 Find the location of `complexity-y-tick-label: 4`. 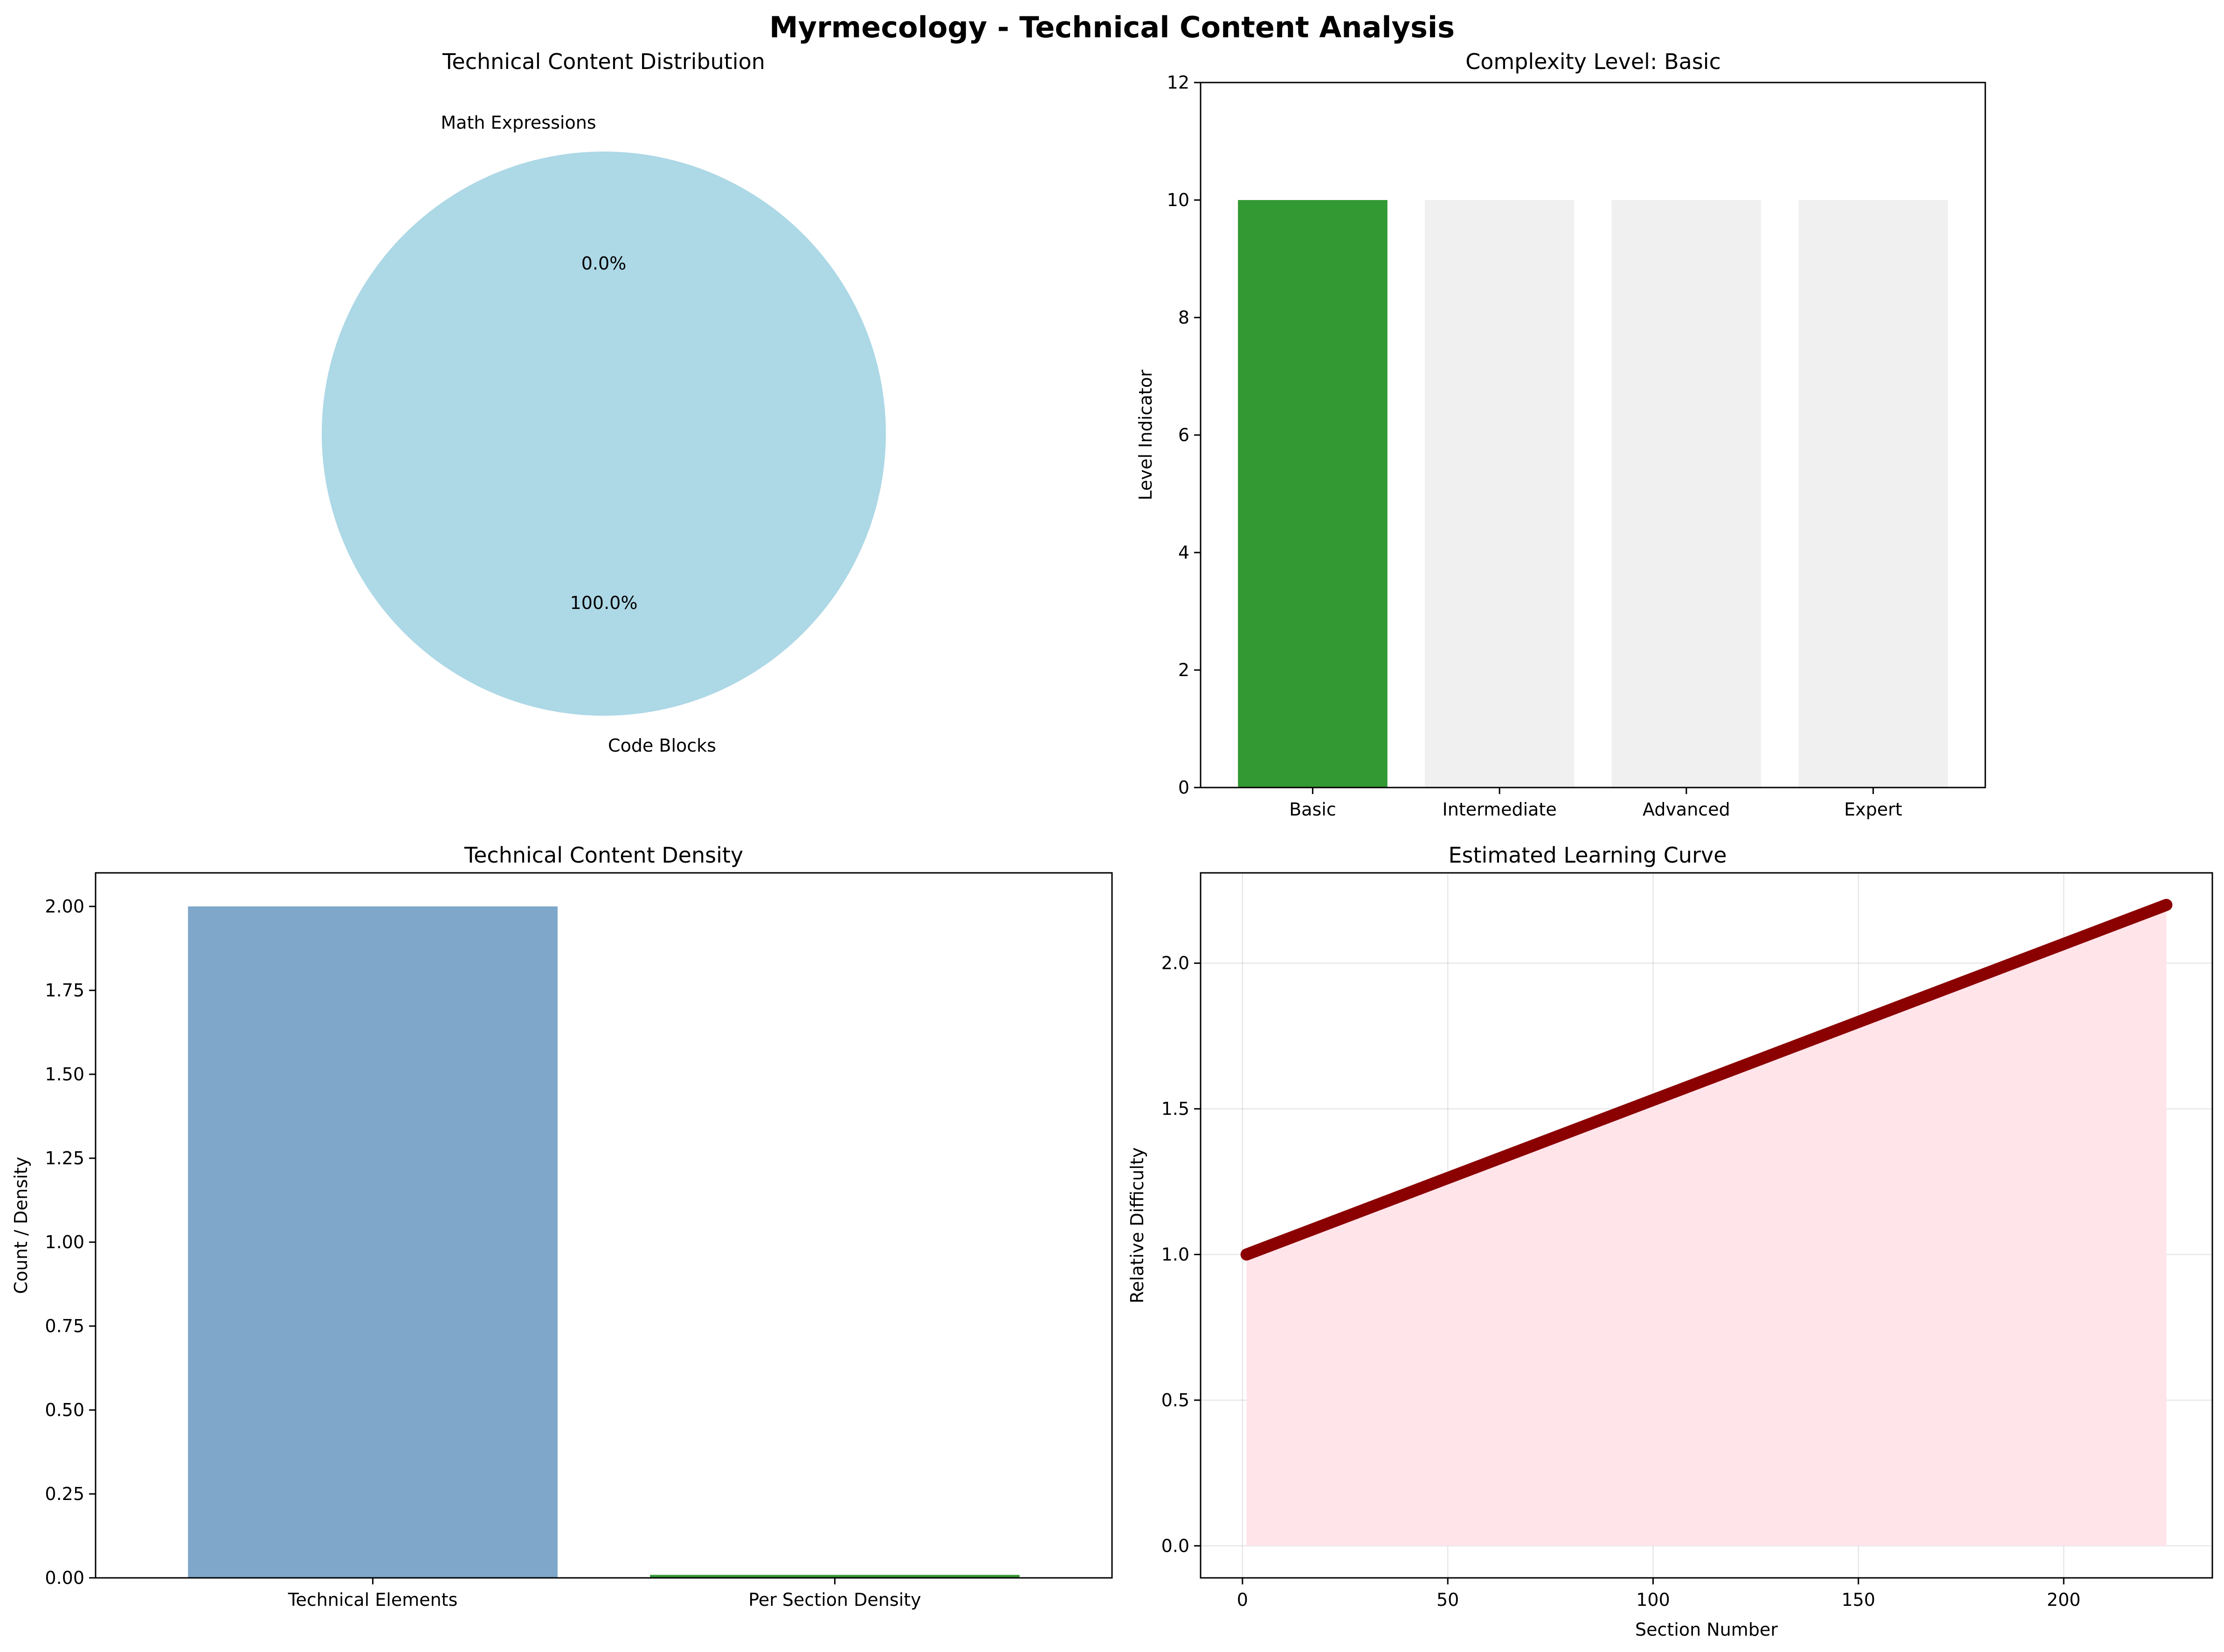

complexity-y-tick-label: 4 is located at coordinates (1183, 552).